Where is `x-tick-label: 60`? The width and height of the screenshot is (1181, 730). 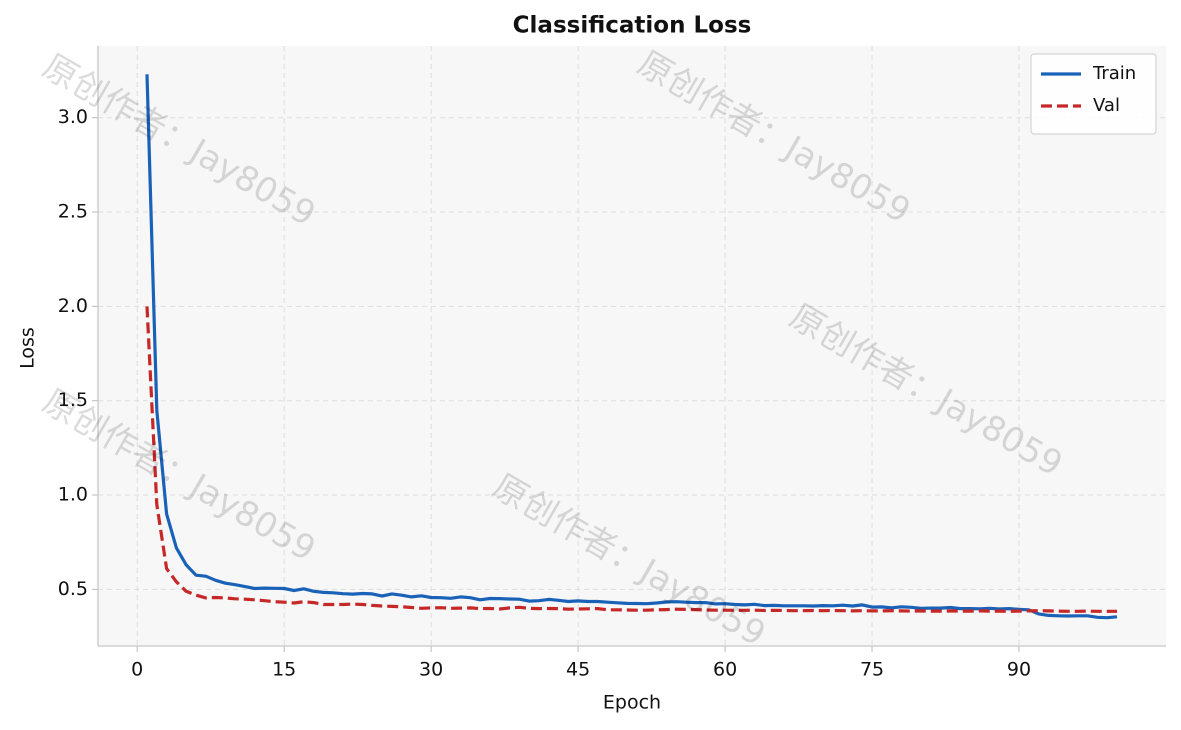
x-tick-label: 60 is located at coordinates (725, 670).